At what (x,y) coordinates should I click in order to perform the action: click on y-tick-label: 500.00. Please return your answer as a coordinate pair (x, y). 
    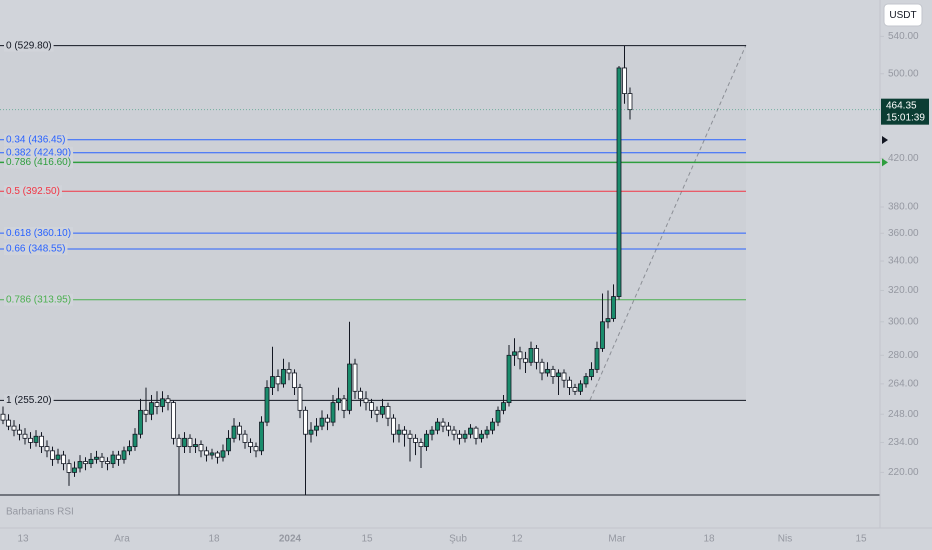
    Looking at the image, I should click on (903, 73).